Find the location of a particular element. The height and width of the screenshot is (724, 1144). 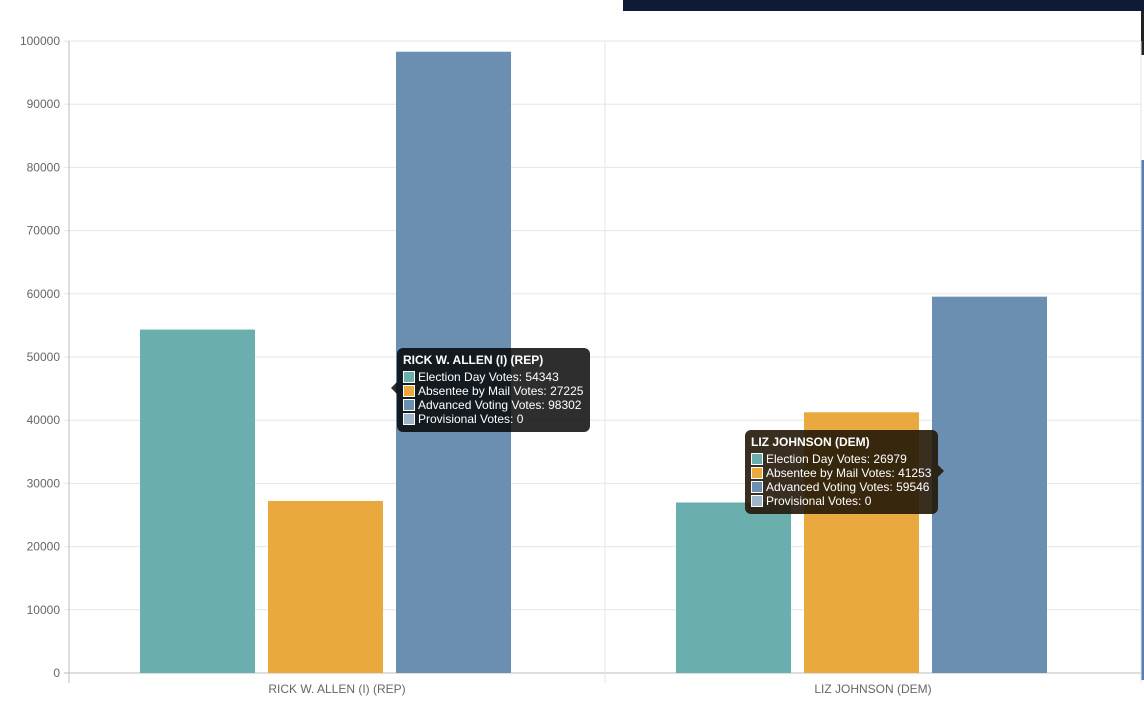

y-tick-label: 0 is located at coordinates (56, 673).